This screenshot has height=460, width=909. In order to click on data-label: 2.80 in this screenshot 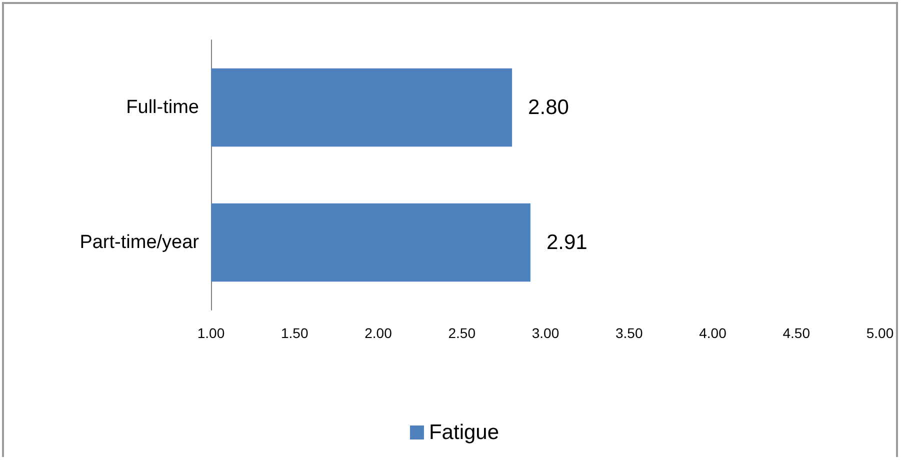, I will do `click(548, 107)`.